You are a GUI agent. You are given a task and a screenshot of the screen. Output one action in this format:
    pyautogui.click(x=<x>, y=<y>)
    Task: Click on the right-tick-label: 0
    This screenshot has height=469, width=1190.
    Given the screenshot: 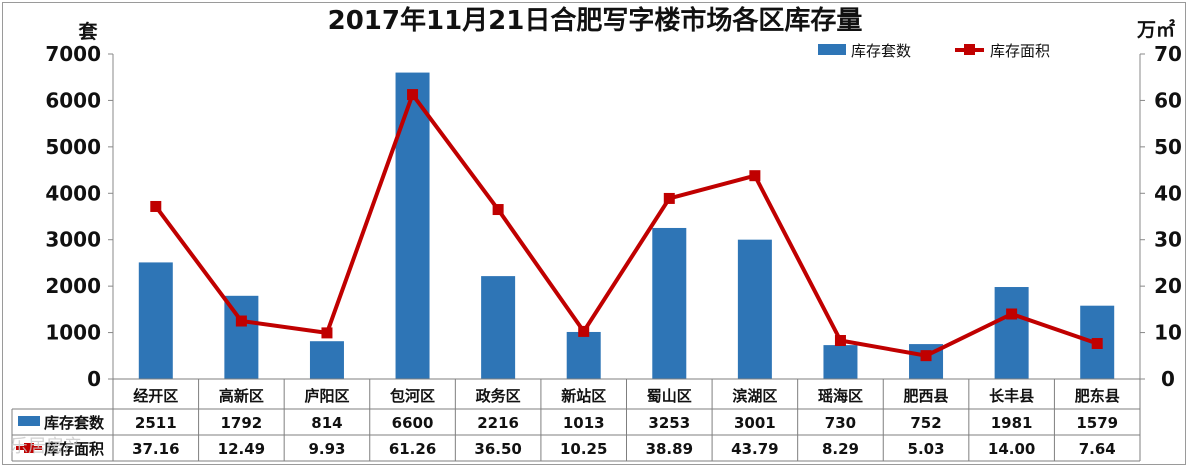 What is the action you would take?
    pyautogui.click(x=1168, y=379)
    